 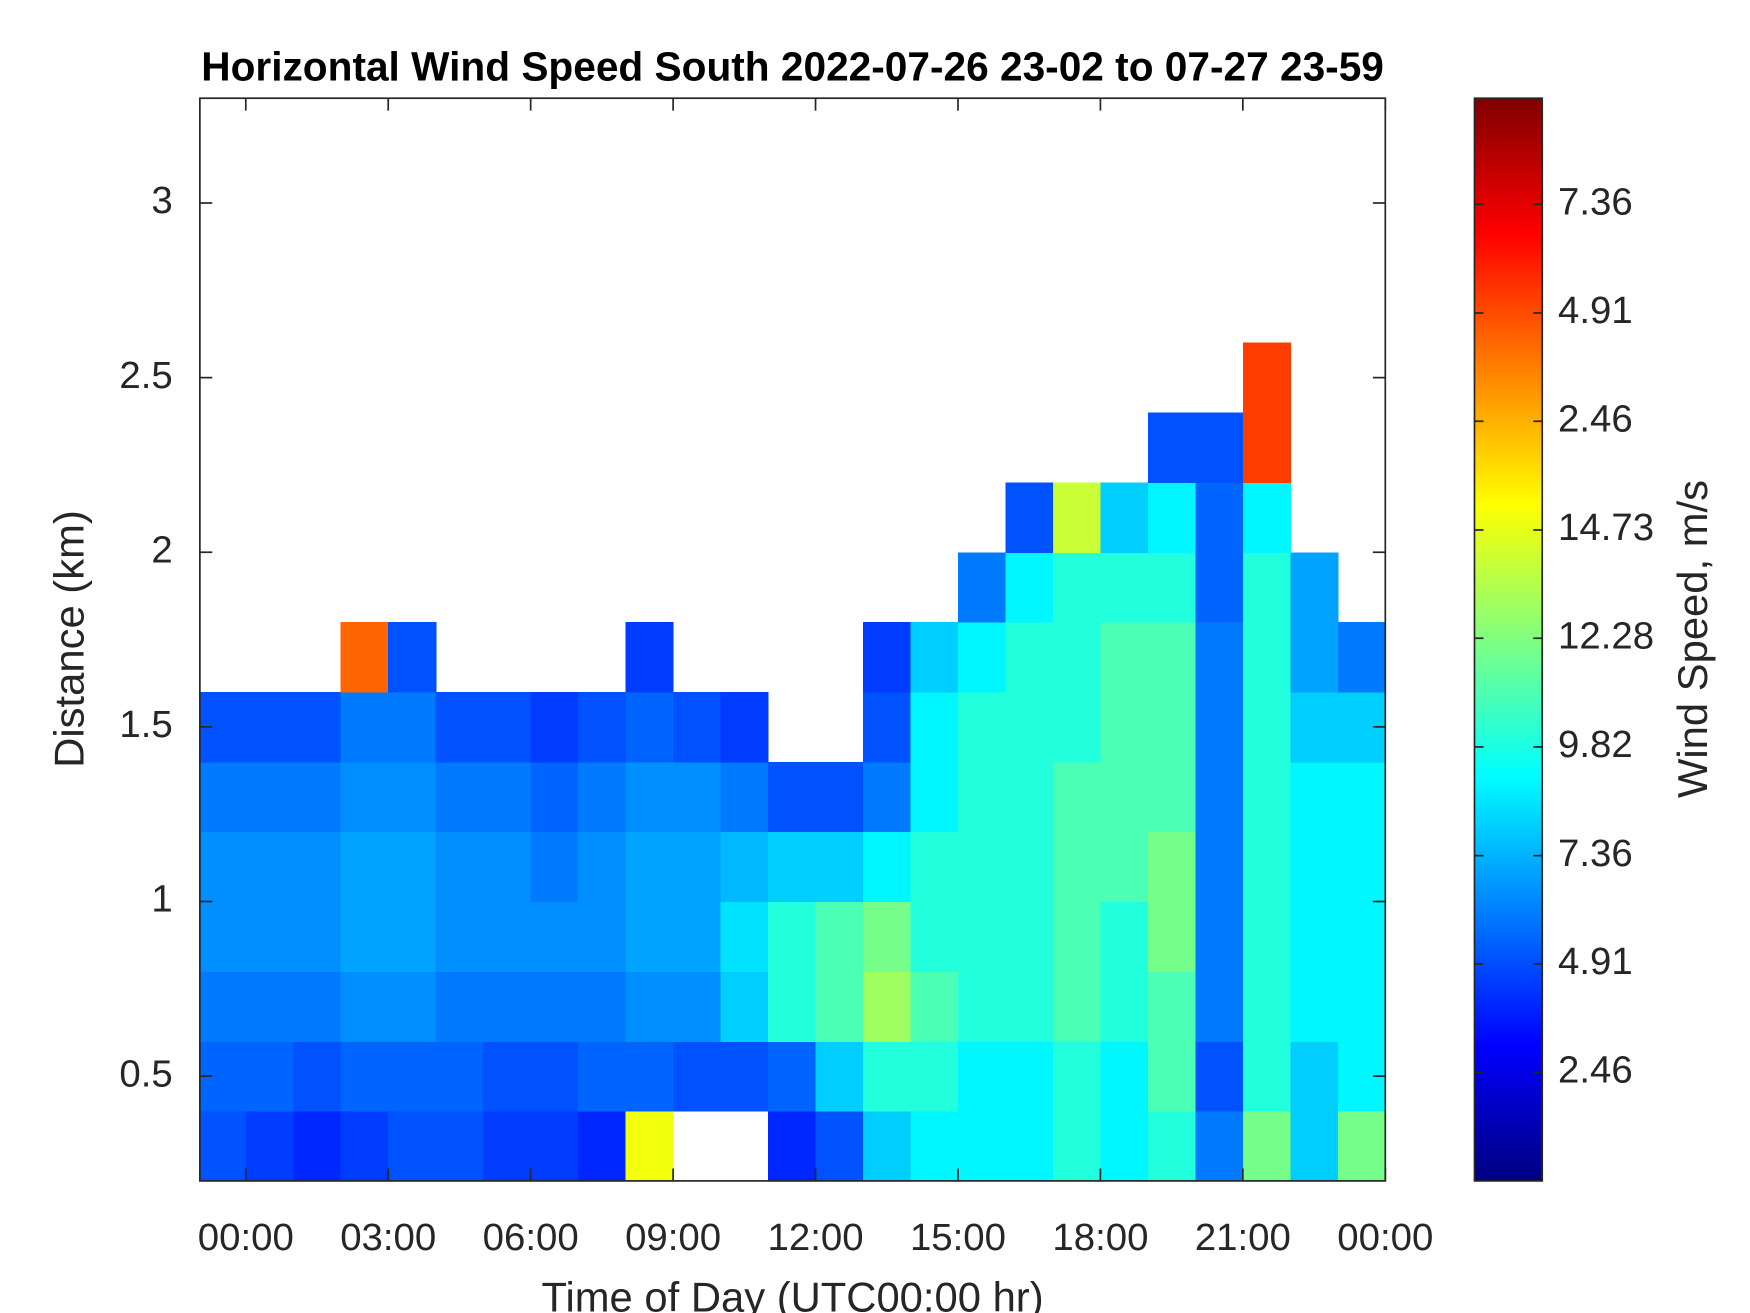 I want to click on y-tick-label: 3, so click(x=161, y=200).